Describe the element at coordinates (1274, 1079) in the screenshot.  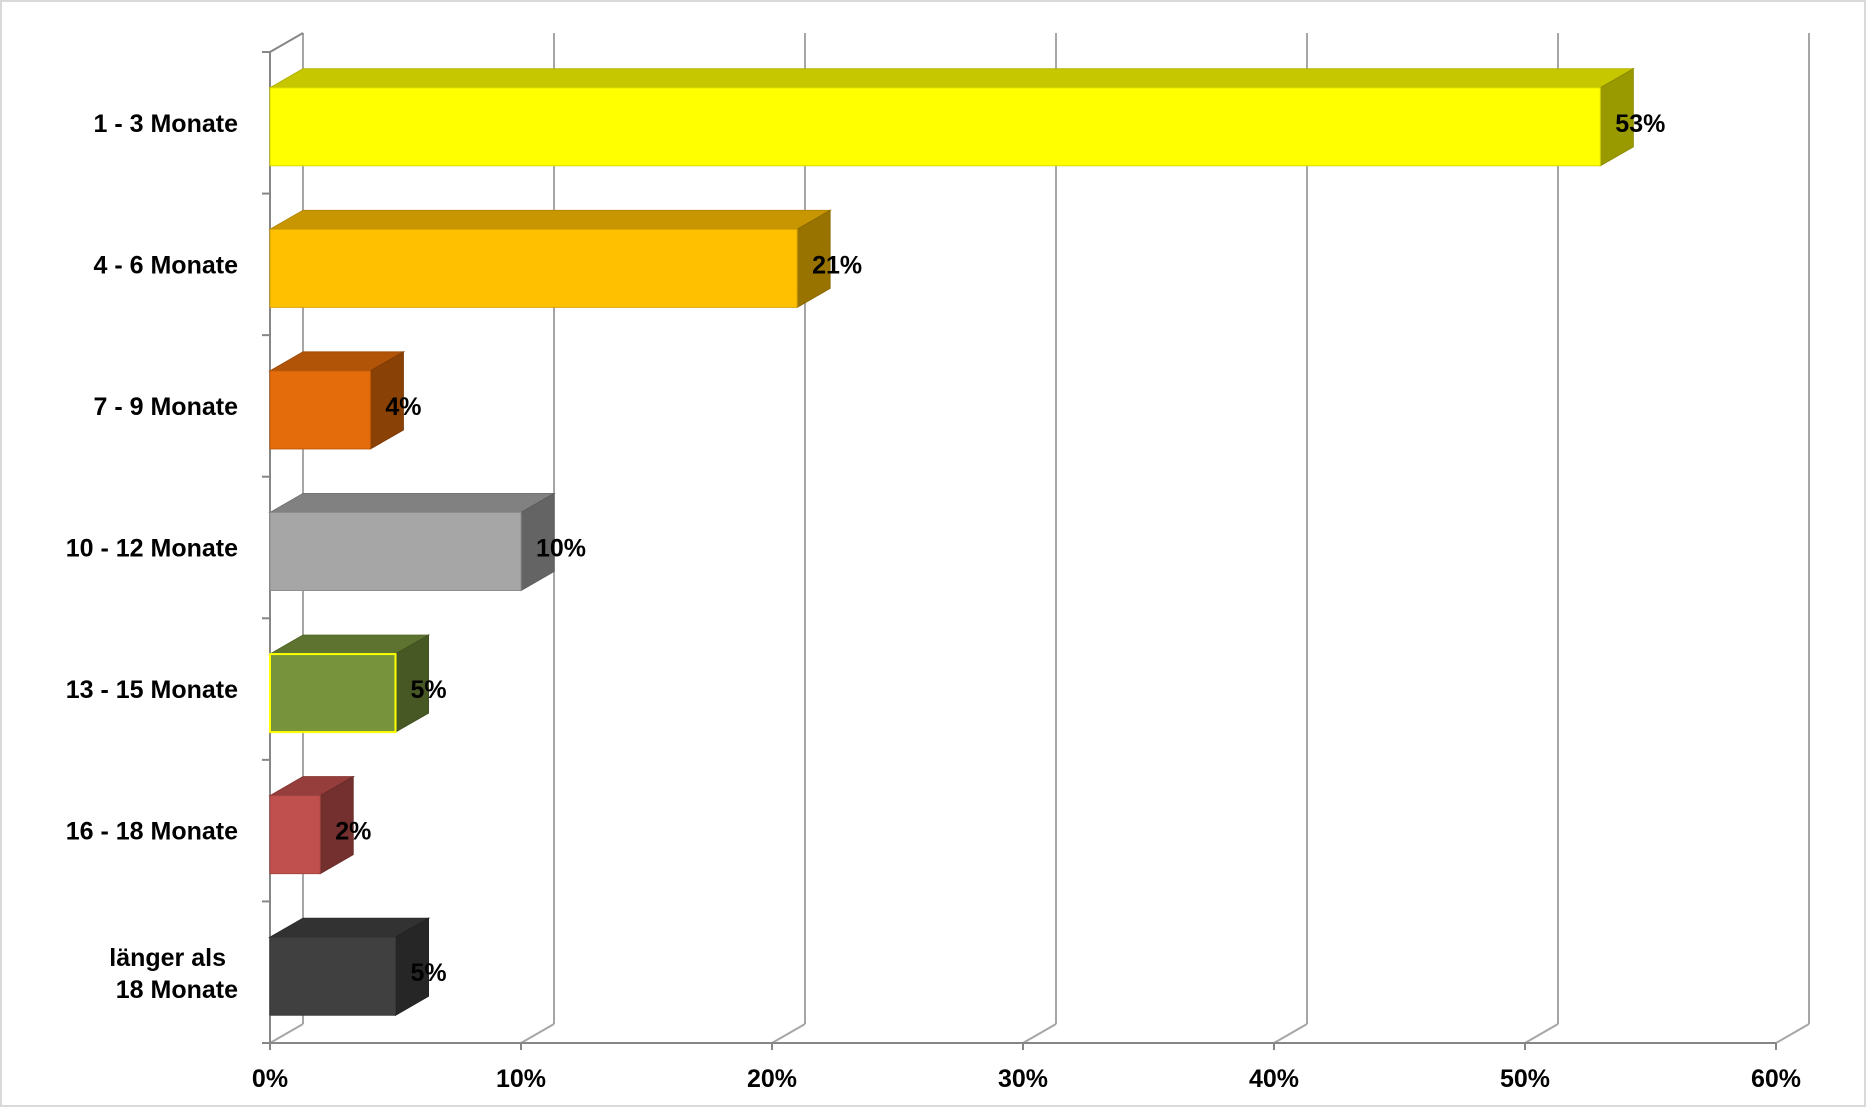
I see `x-tick-label: 40%` at that location.